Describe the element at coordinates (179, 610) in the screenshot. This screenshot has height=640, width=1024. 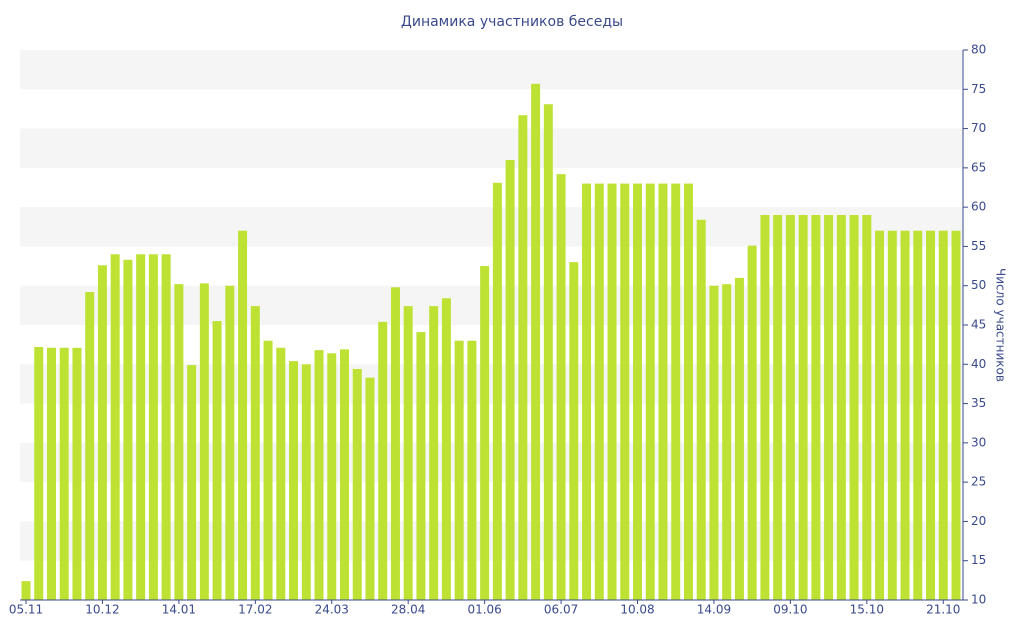
I see `x-tick-label: 14.01` at that location.